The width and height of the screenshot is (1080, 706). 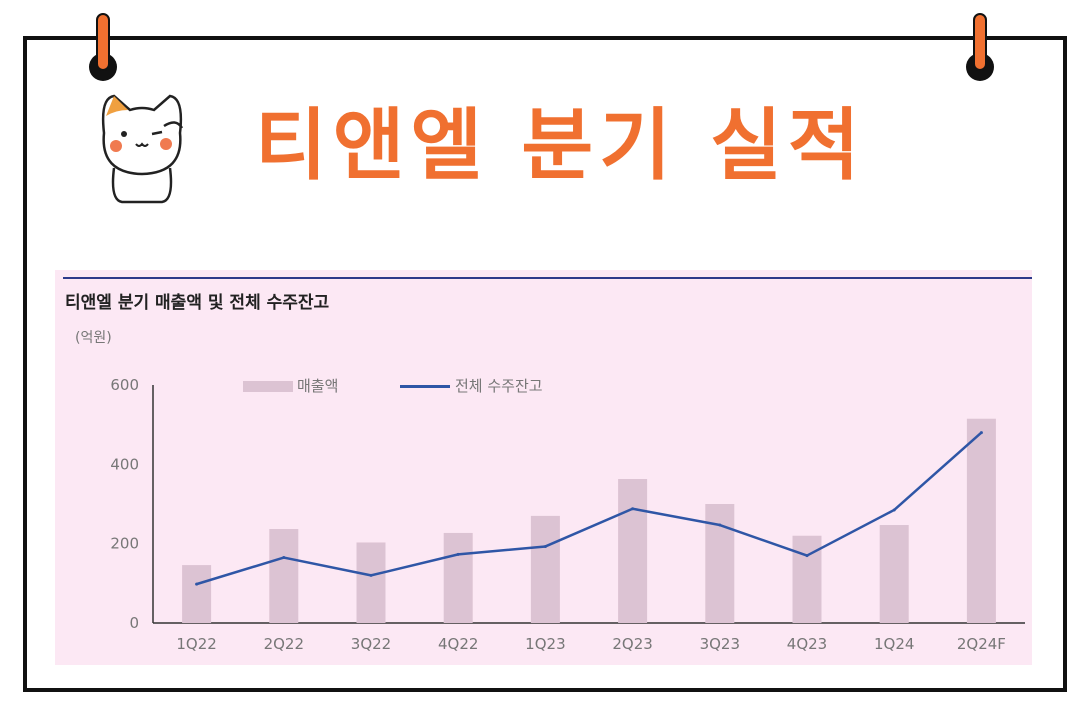 What do you see at coordinates (197, 303) in the screenshot?
I see `chart-title: 티앤엘 분기 매출액 및 전체 수주잔고` at bounding box center [197, 303].